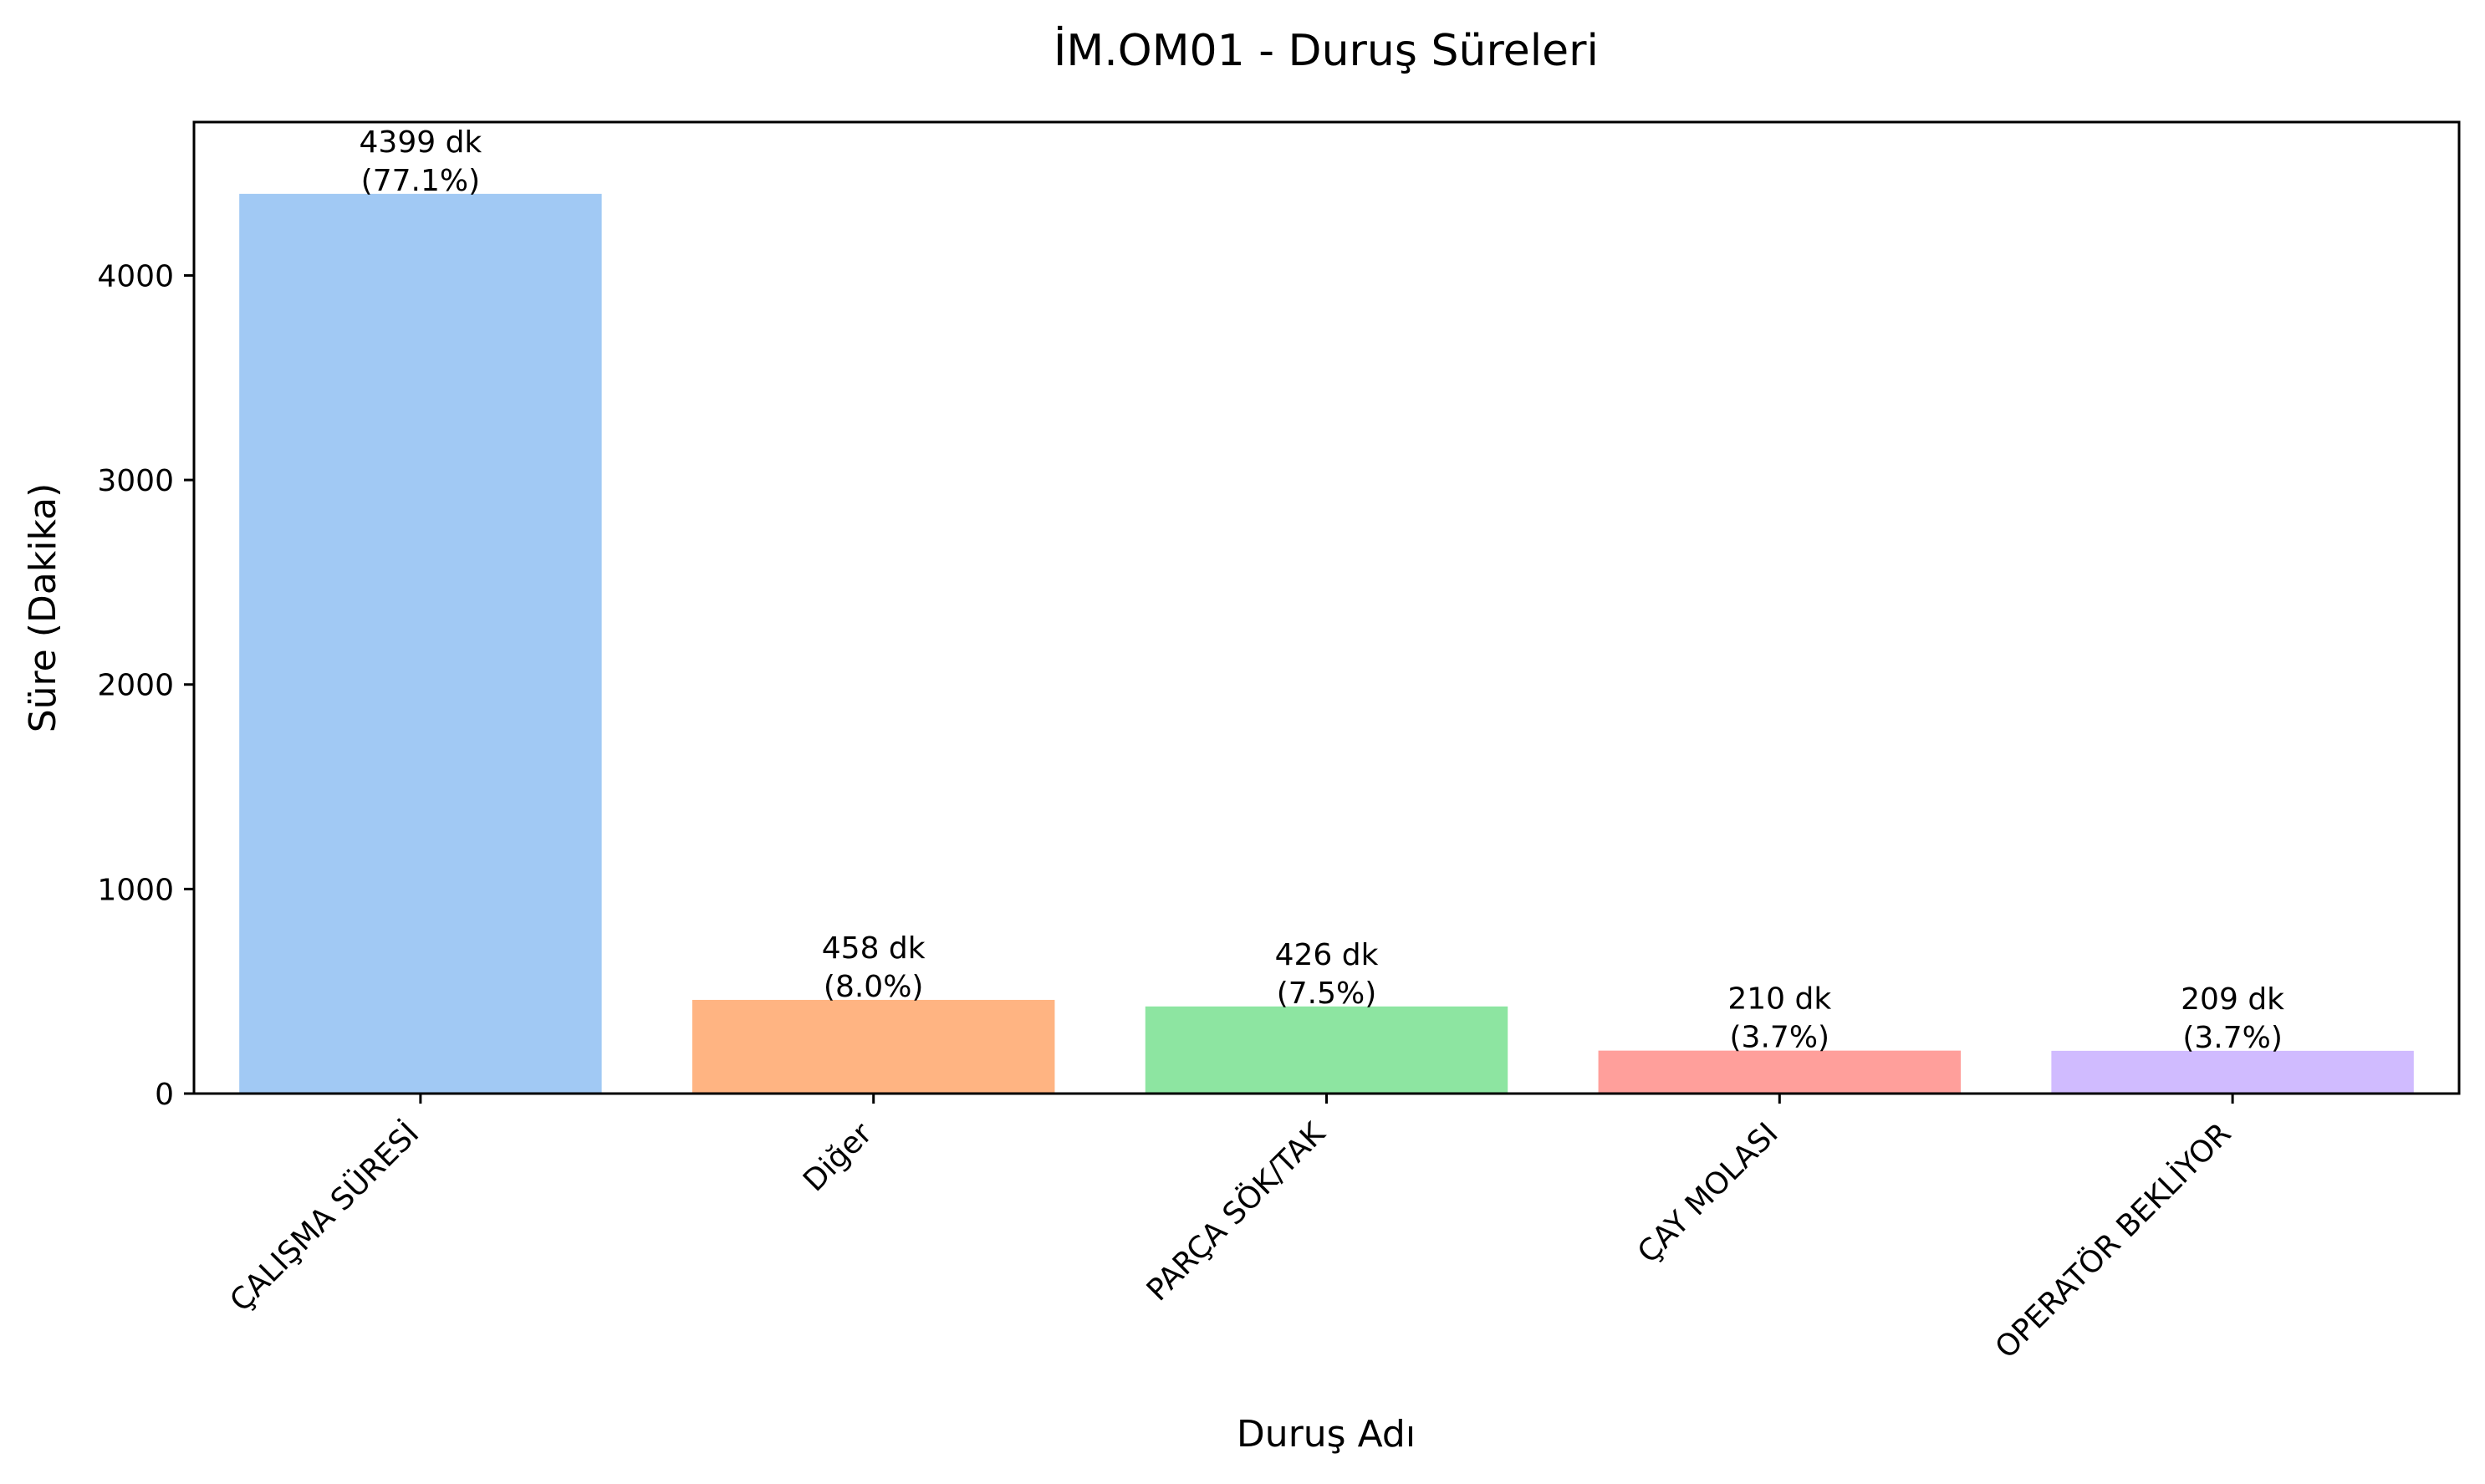 Image resolution: width=2485 pixels, height=1484 pixels. What do you see at coordinates (135, 481) in the screenshot?
I see `y-tick-label: 3000` at bounding box center [135, 481].